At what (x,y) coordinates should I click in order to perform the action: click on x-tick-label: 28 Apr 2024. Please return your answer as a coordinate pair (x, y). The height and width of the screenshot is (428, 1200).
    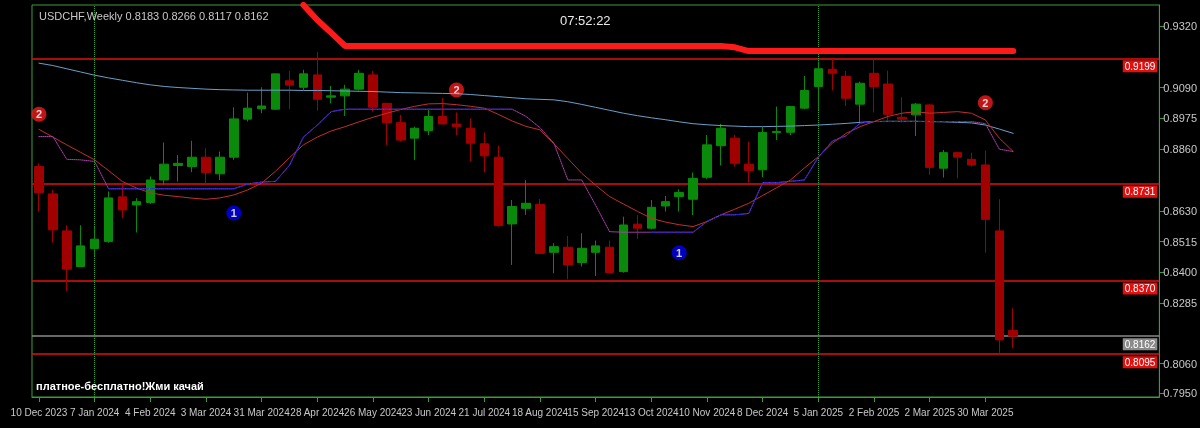
    Looking at the image, I should click on (317, 412).